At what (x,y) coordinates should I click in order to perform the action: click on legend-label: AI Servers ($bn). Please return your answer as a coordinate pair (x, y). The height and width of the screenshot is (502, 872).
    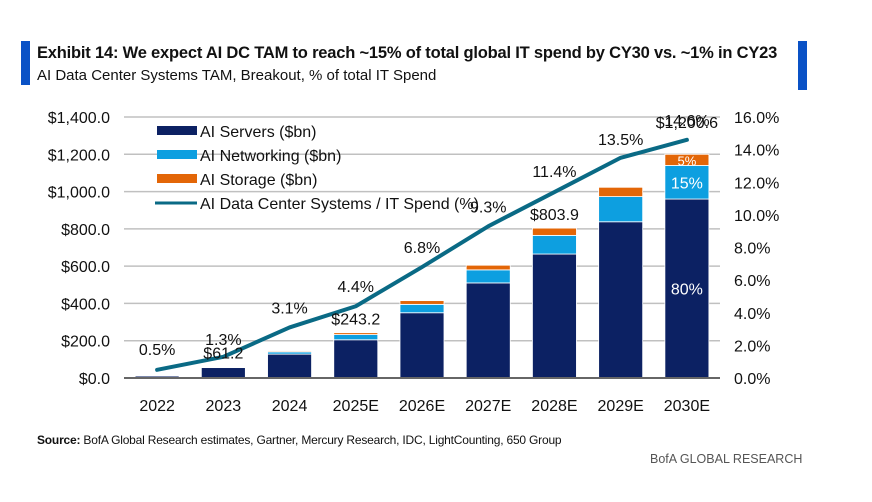
    Looking at the image, I should click on (258, 132).